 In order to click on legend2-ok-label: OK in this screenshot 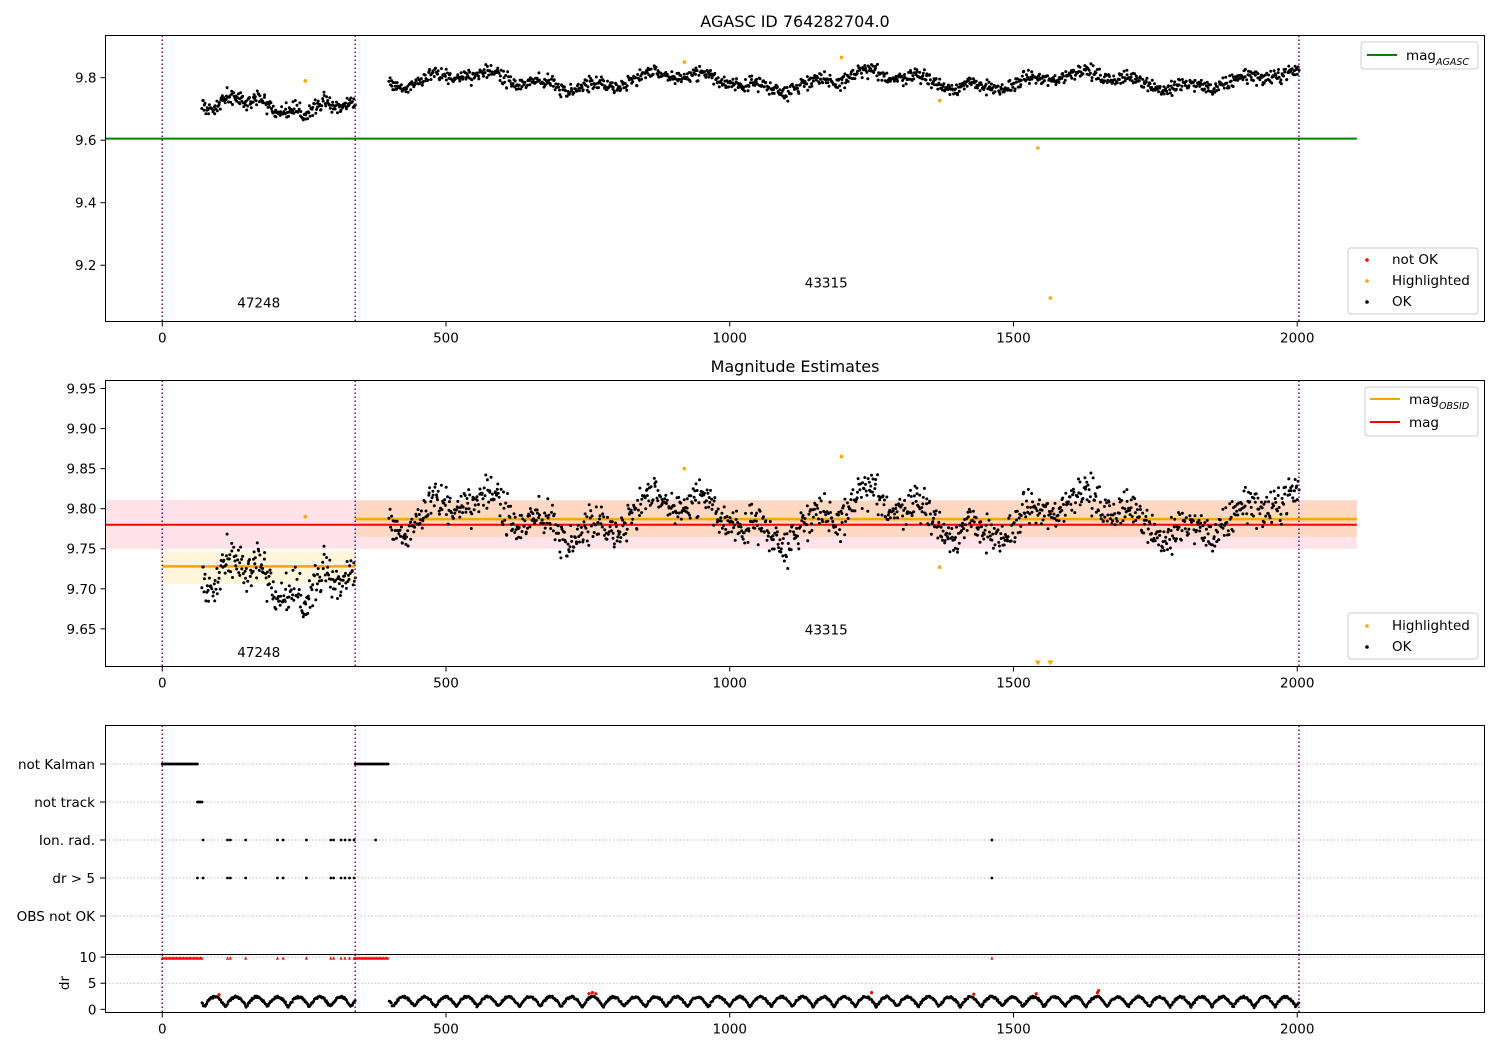, I will do `click(1402, 647)`.